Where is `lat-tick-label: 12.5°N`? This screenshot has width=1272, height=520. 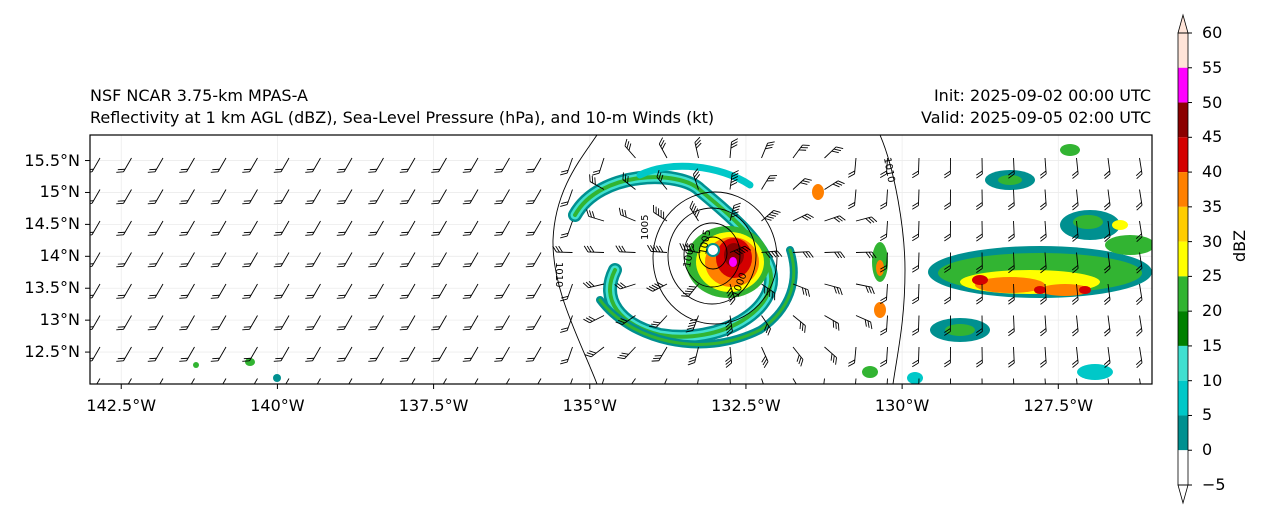
lat-tick-label: 12.5°N is located at coordinates (52, 352).